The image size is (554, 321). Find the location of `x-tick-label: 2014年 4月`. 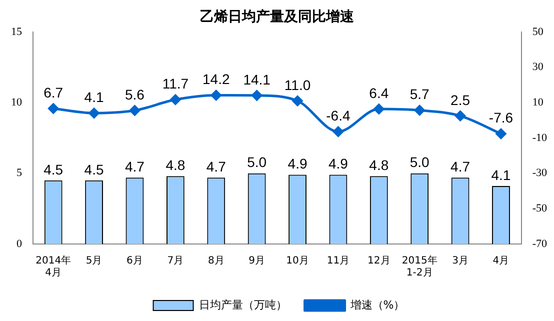

x-tick-label: 2014年 4月 is located at coordinates (54, 266).